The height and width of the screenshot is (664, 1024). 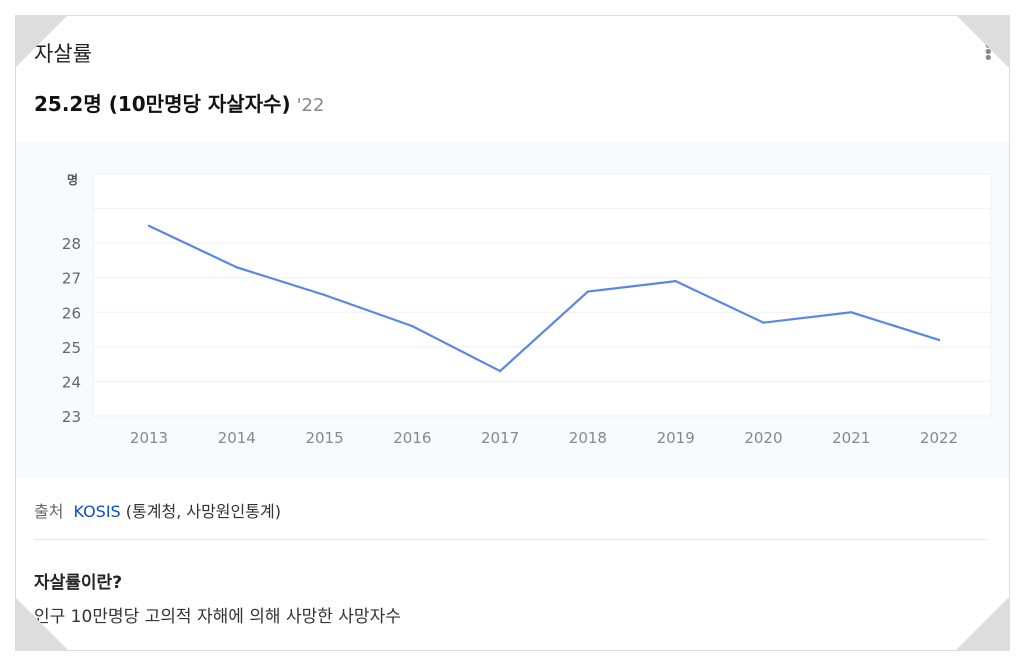 What do you see at coordinates (217, 617) in the screenshot?
I see `definition-answer: 인구 10만명당 고의적 자해에 의해 사망한 사망자수` at bounding box center [217, 617].